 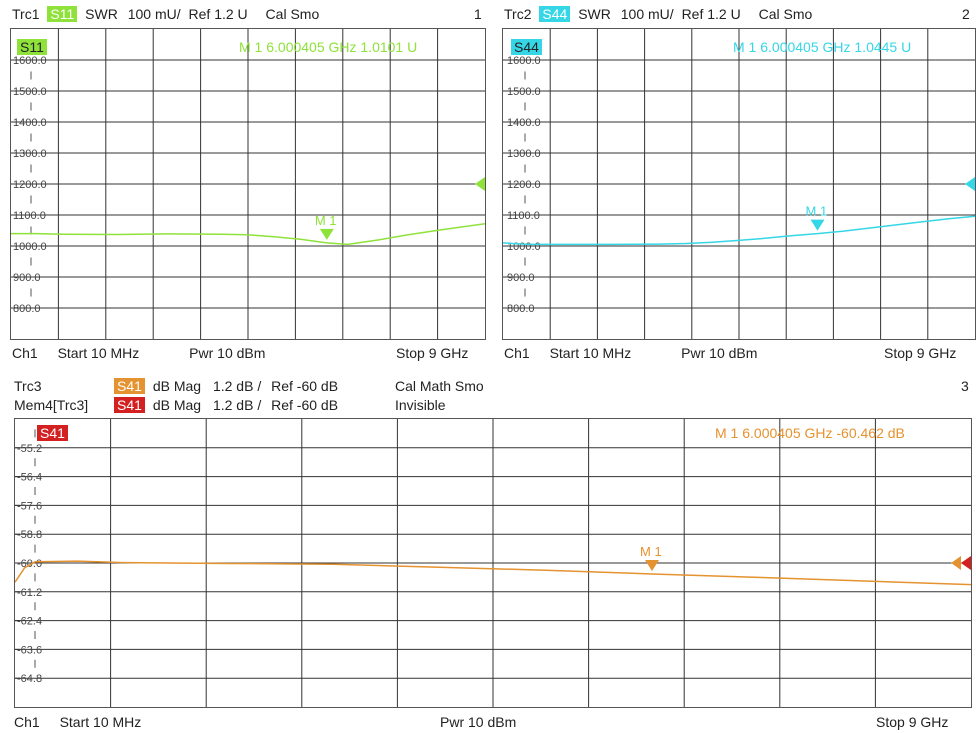 What do you see at coordinates (29, 564) in the screenshot?
I see `y-tick-label: -60.0` at bounding box center [29, 564].